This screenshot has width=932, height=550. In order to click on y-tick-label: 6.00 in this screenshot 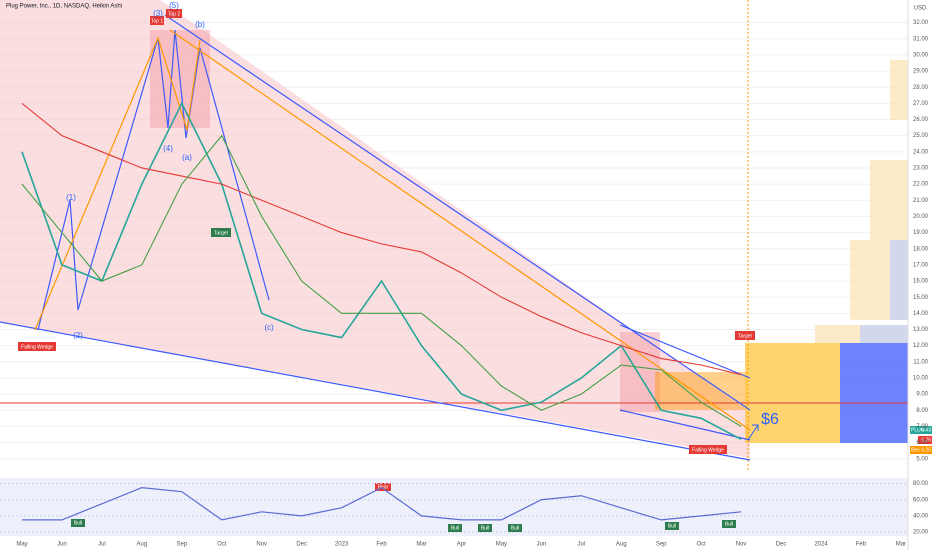, I will do `click(922, 443)`.